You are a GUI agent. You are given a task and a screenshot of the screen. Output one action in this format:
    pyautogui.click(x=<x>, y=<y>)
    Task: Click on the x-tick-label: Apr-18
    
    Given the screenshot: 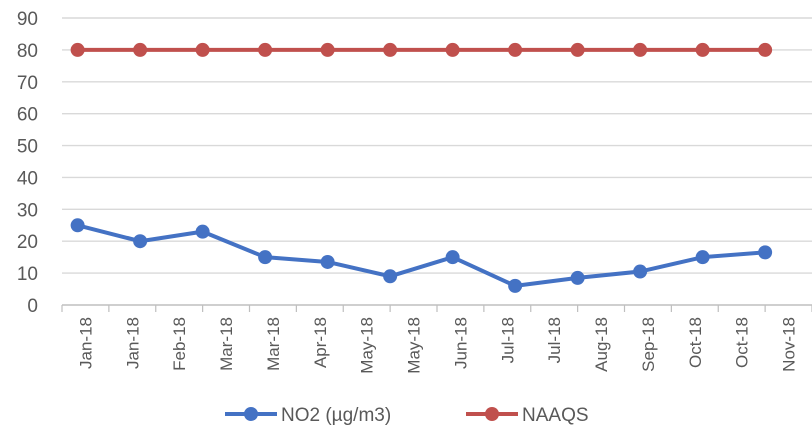 What is the action you would take?
    pyautogui.click(x=320, y=342)
    